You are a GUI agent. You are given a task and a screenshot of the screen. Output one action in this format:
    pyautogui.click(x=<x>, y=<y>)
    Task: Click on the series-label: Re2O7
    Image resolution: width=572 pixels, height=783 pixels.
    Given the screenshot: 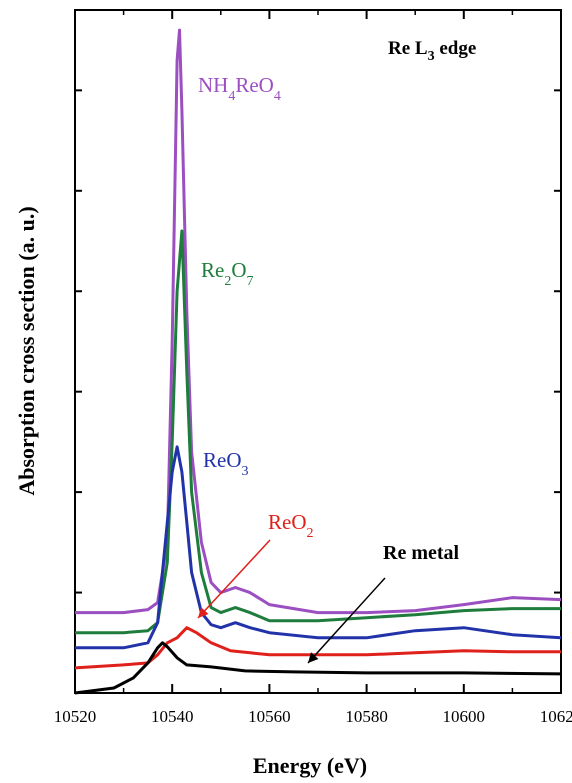 What is the action you would take?
    pyautogui.click(x=227, y=273)
    